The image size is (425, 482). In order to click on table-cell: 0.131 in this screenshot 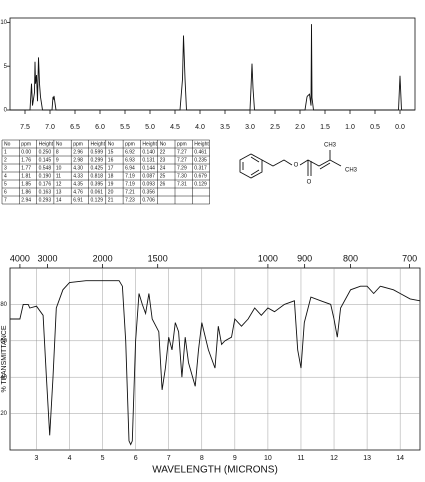, I will do `click(148, 160)`.